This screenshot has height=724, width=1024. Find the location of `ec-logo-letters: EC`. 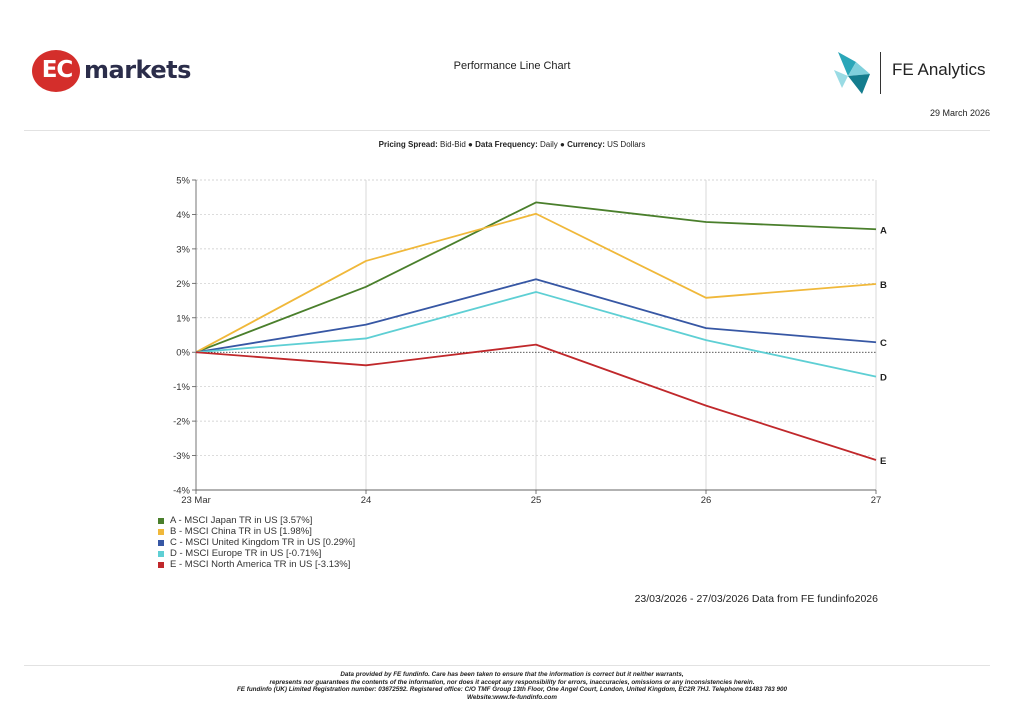

ec-logo-letters: EC is located at coordinates (57, 70).